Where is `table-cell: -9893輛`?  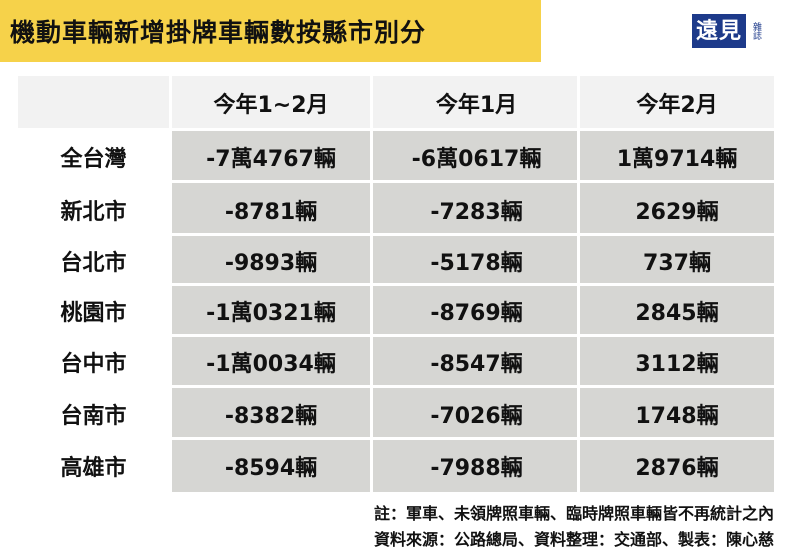 table-cell: -9893輛 is located at coordinates (271, 260).